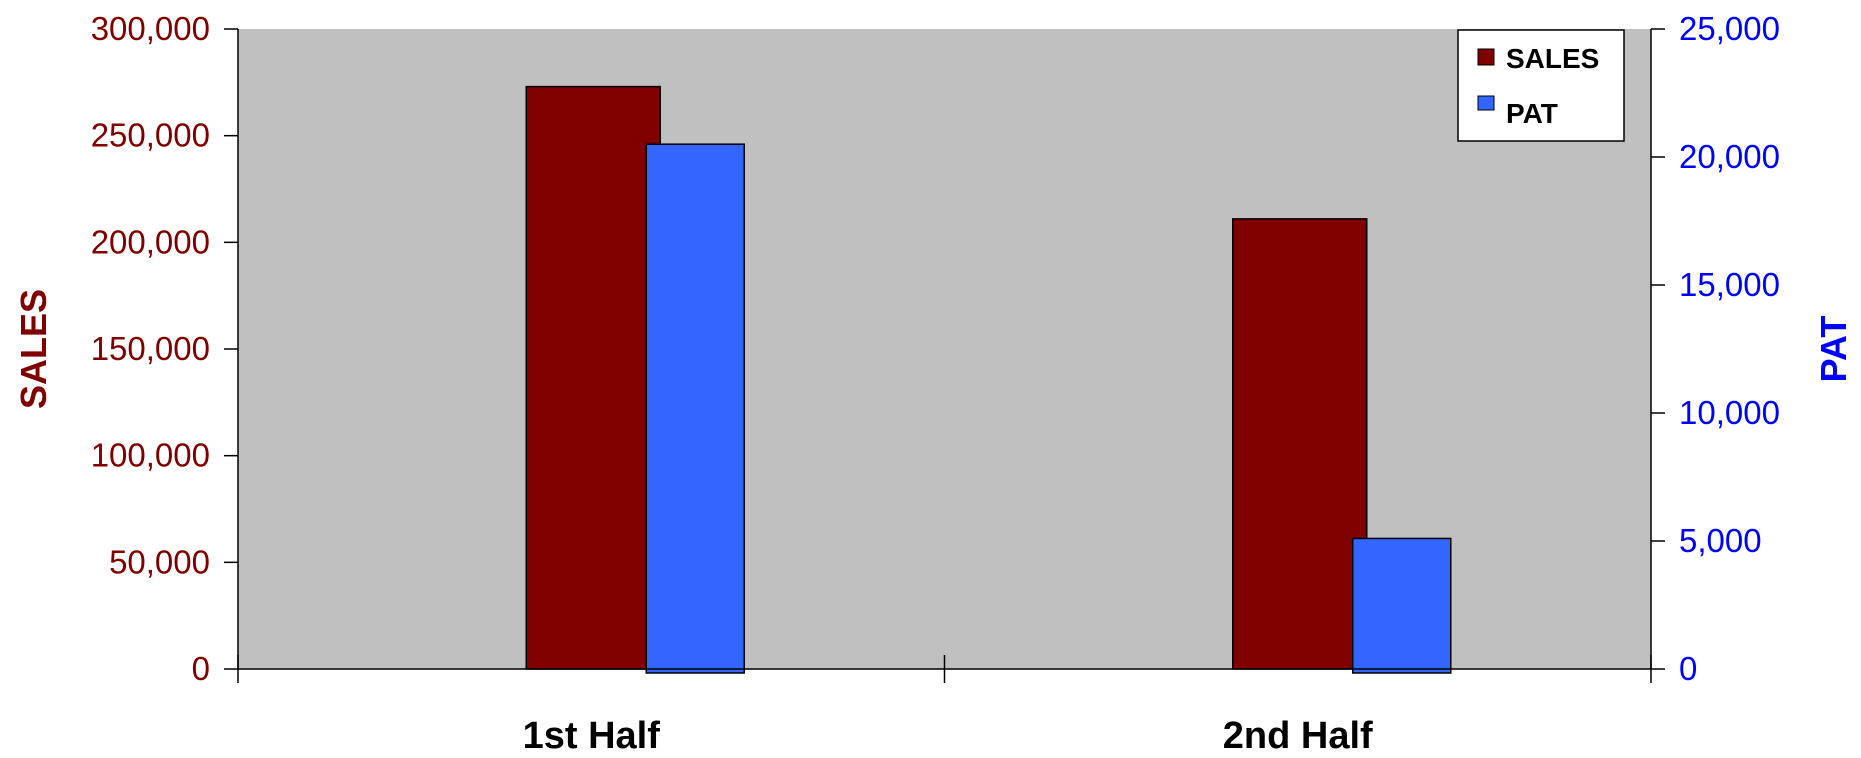  What do you see at coordinates (592, 736) in the screenshot?
I see `category-label: 1st Half` at bounding box center [592, 736].